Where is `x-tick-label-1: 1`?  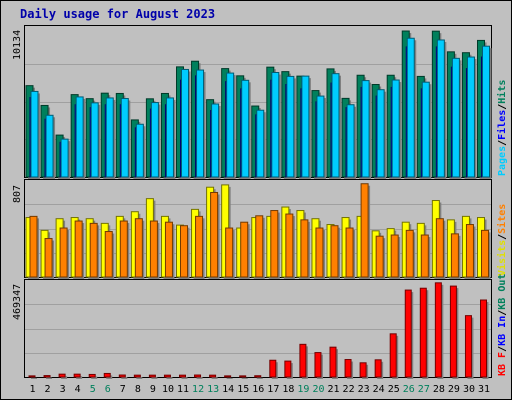 x-tick-label-1: 1 is located at coordinates (33, 389).